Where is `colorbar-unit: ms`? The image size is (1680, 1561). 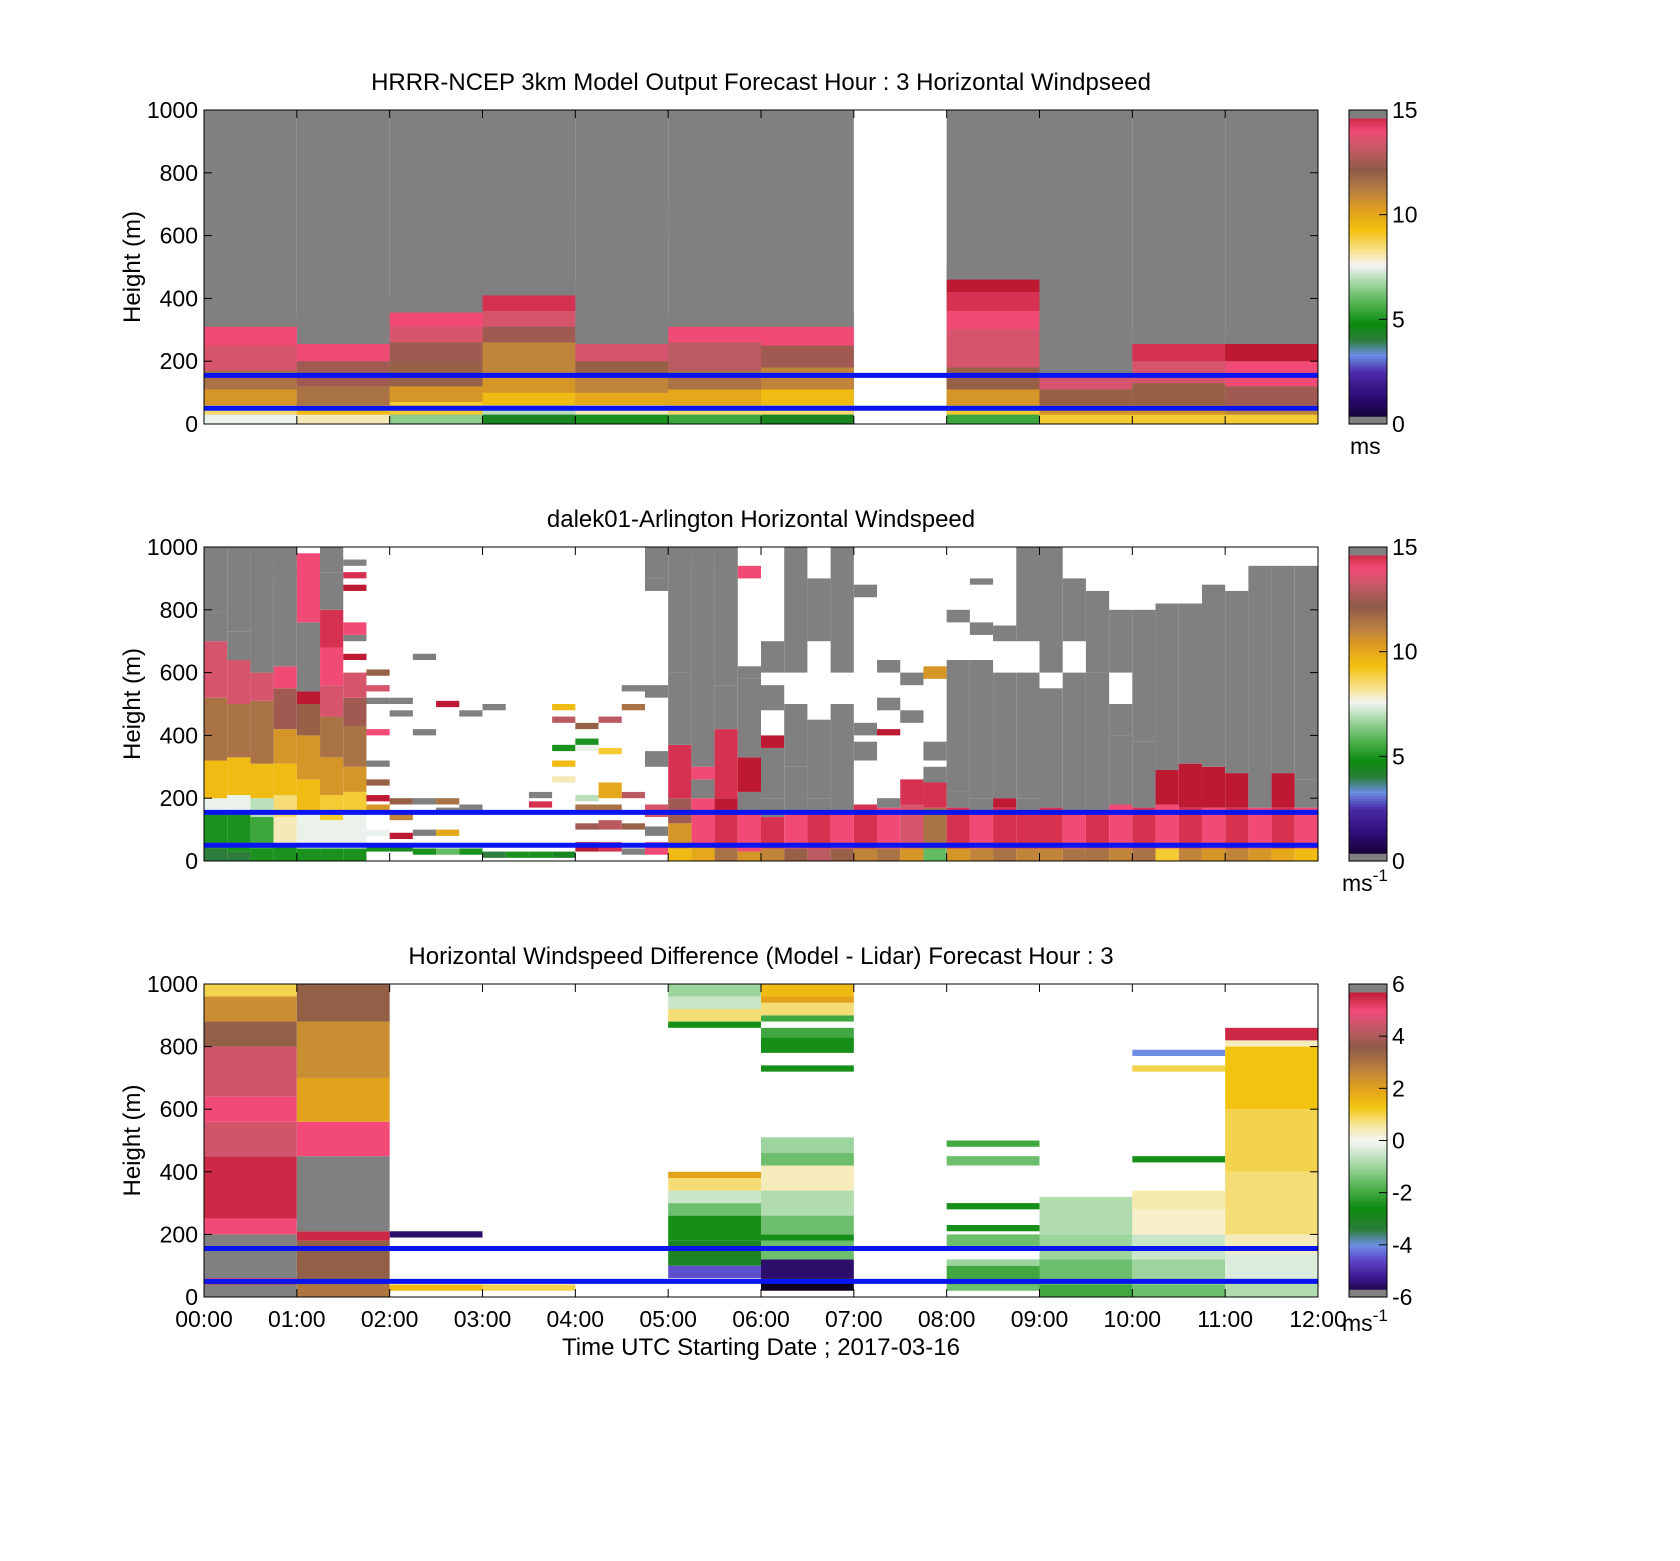 colorbar-unit: ms is located at coordinates (1365, 446).